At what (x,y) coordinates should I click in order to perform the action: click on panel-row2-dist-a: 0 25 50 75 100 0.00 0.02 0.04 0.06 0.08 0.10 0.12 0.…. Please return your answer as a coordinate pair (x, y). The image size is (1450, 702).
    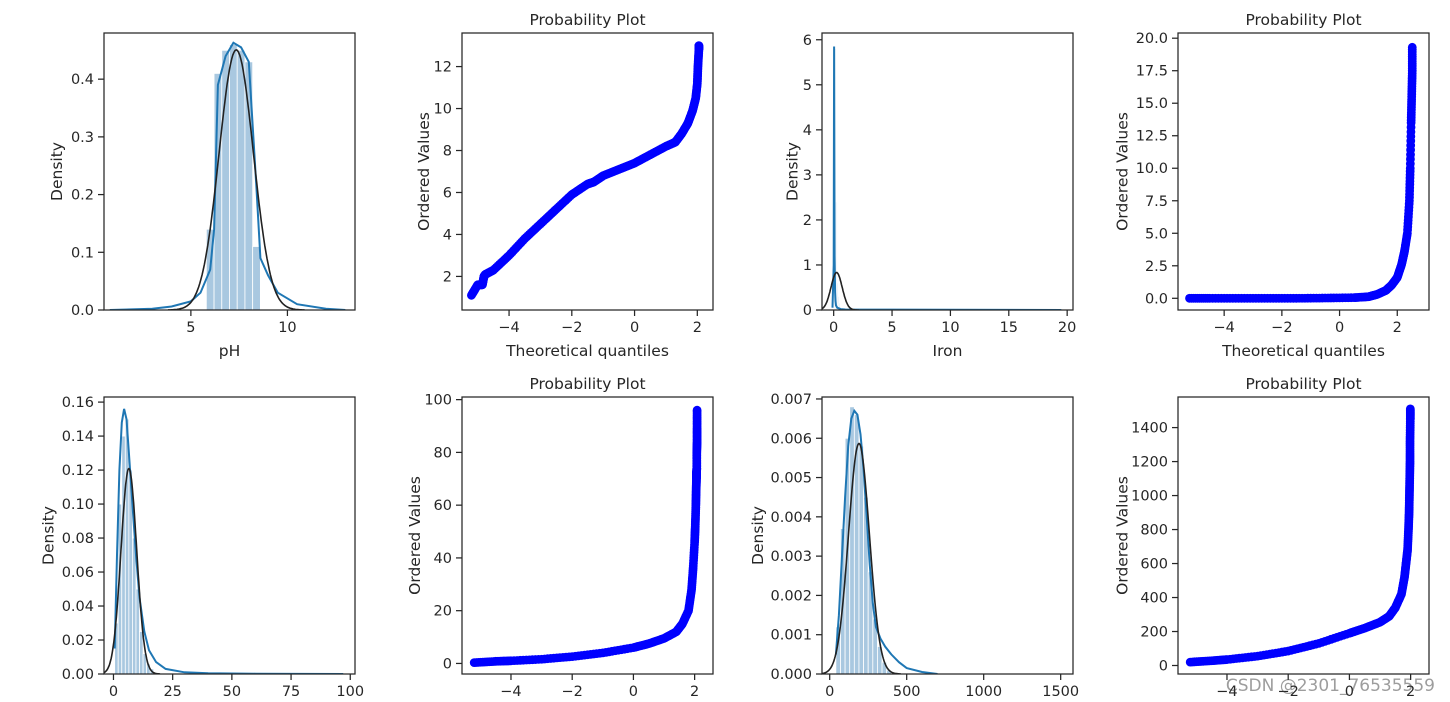
    Looking at the image, I should click on (202, 547).